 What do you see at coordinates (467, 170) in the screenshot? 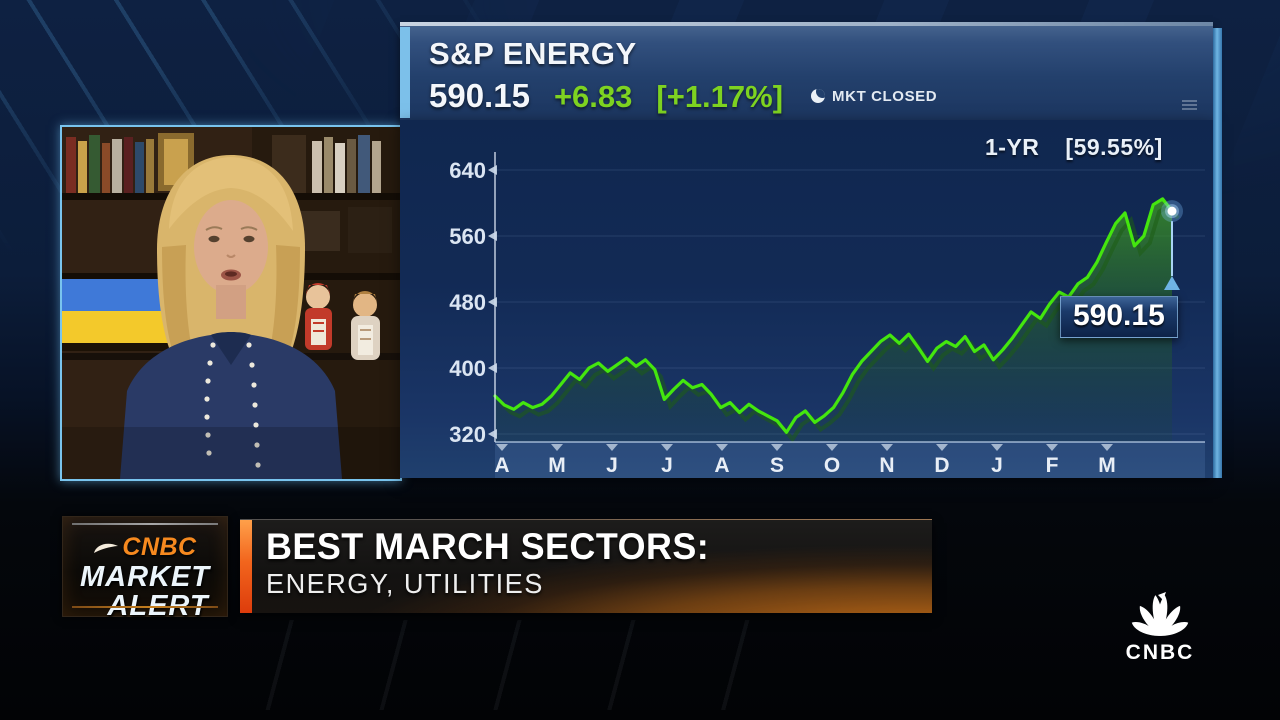
I see `y-tick-label: 640` at bounding box center [467, 170].